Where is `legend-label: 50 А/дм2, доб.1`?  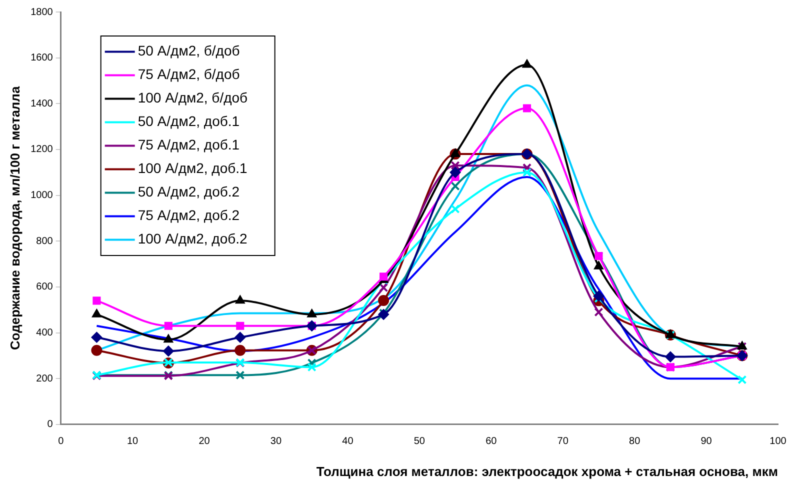 legend-label: 50 А/дм2, доб.1 is located at coordinates (189, 121).